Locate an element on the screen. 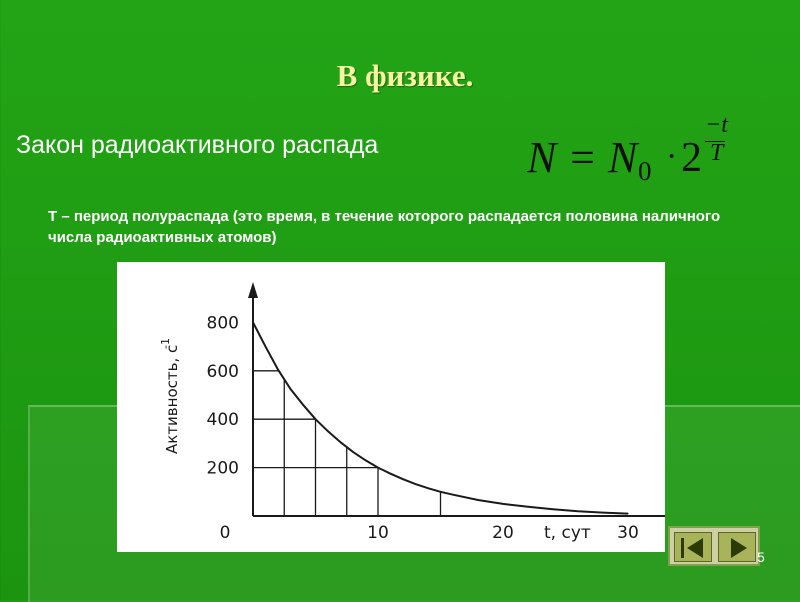 This screenshot has height=602, width=800. previous-slide-button is located at coordinates (693, 547).